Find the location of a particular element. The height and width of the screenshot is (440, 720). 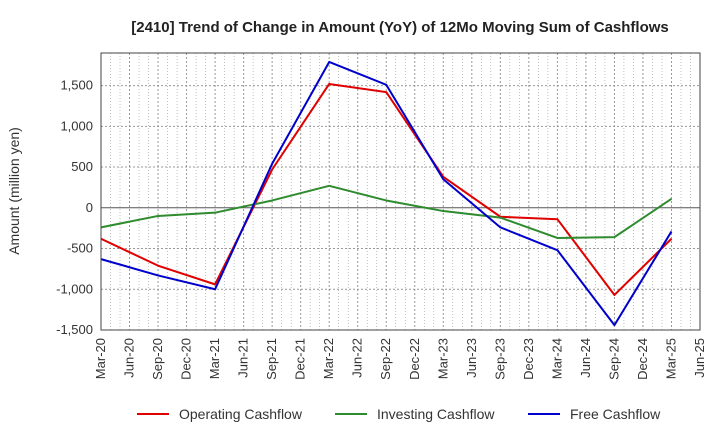

legend-item-investing-cashflow: Investing Cashflow is located at coordinates (415, 414).